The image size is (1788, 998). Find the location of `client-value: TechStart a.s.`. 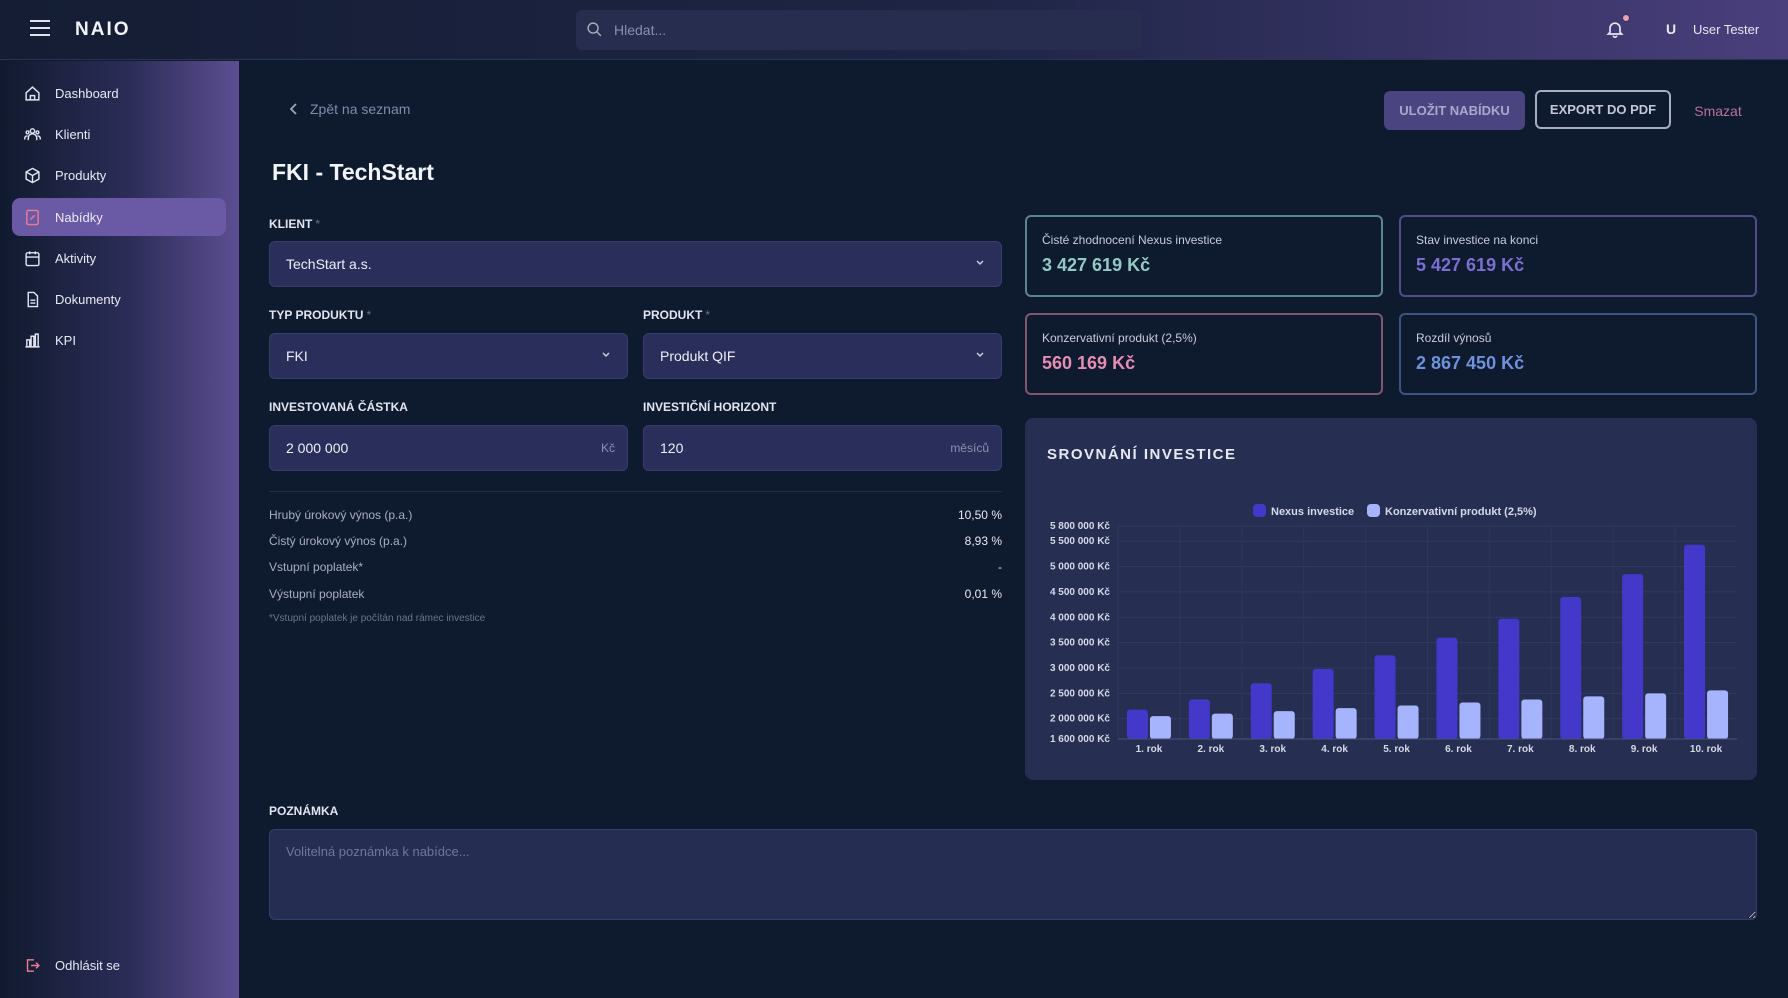

client-value: TechStart a.s. is located at coordinates (329, 264).